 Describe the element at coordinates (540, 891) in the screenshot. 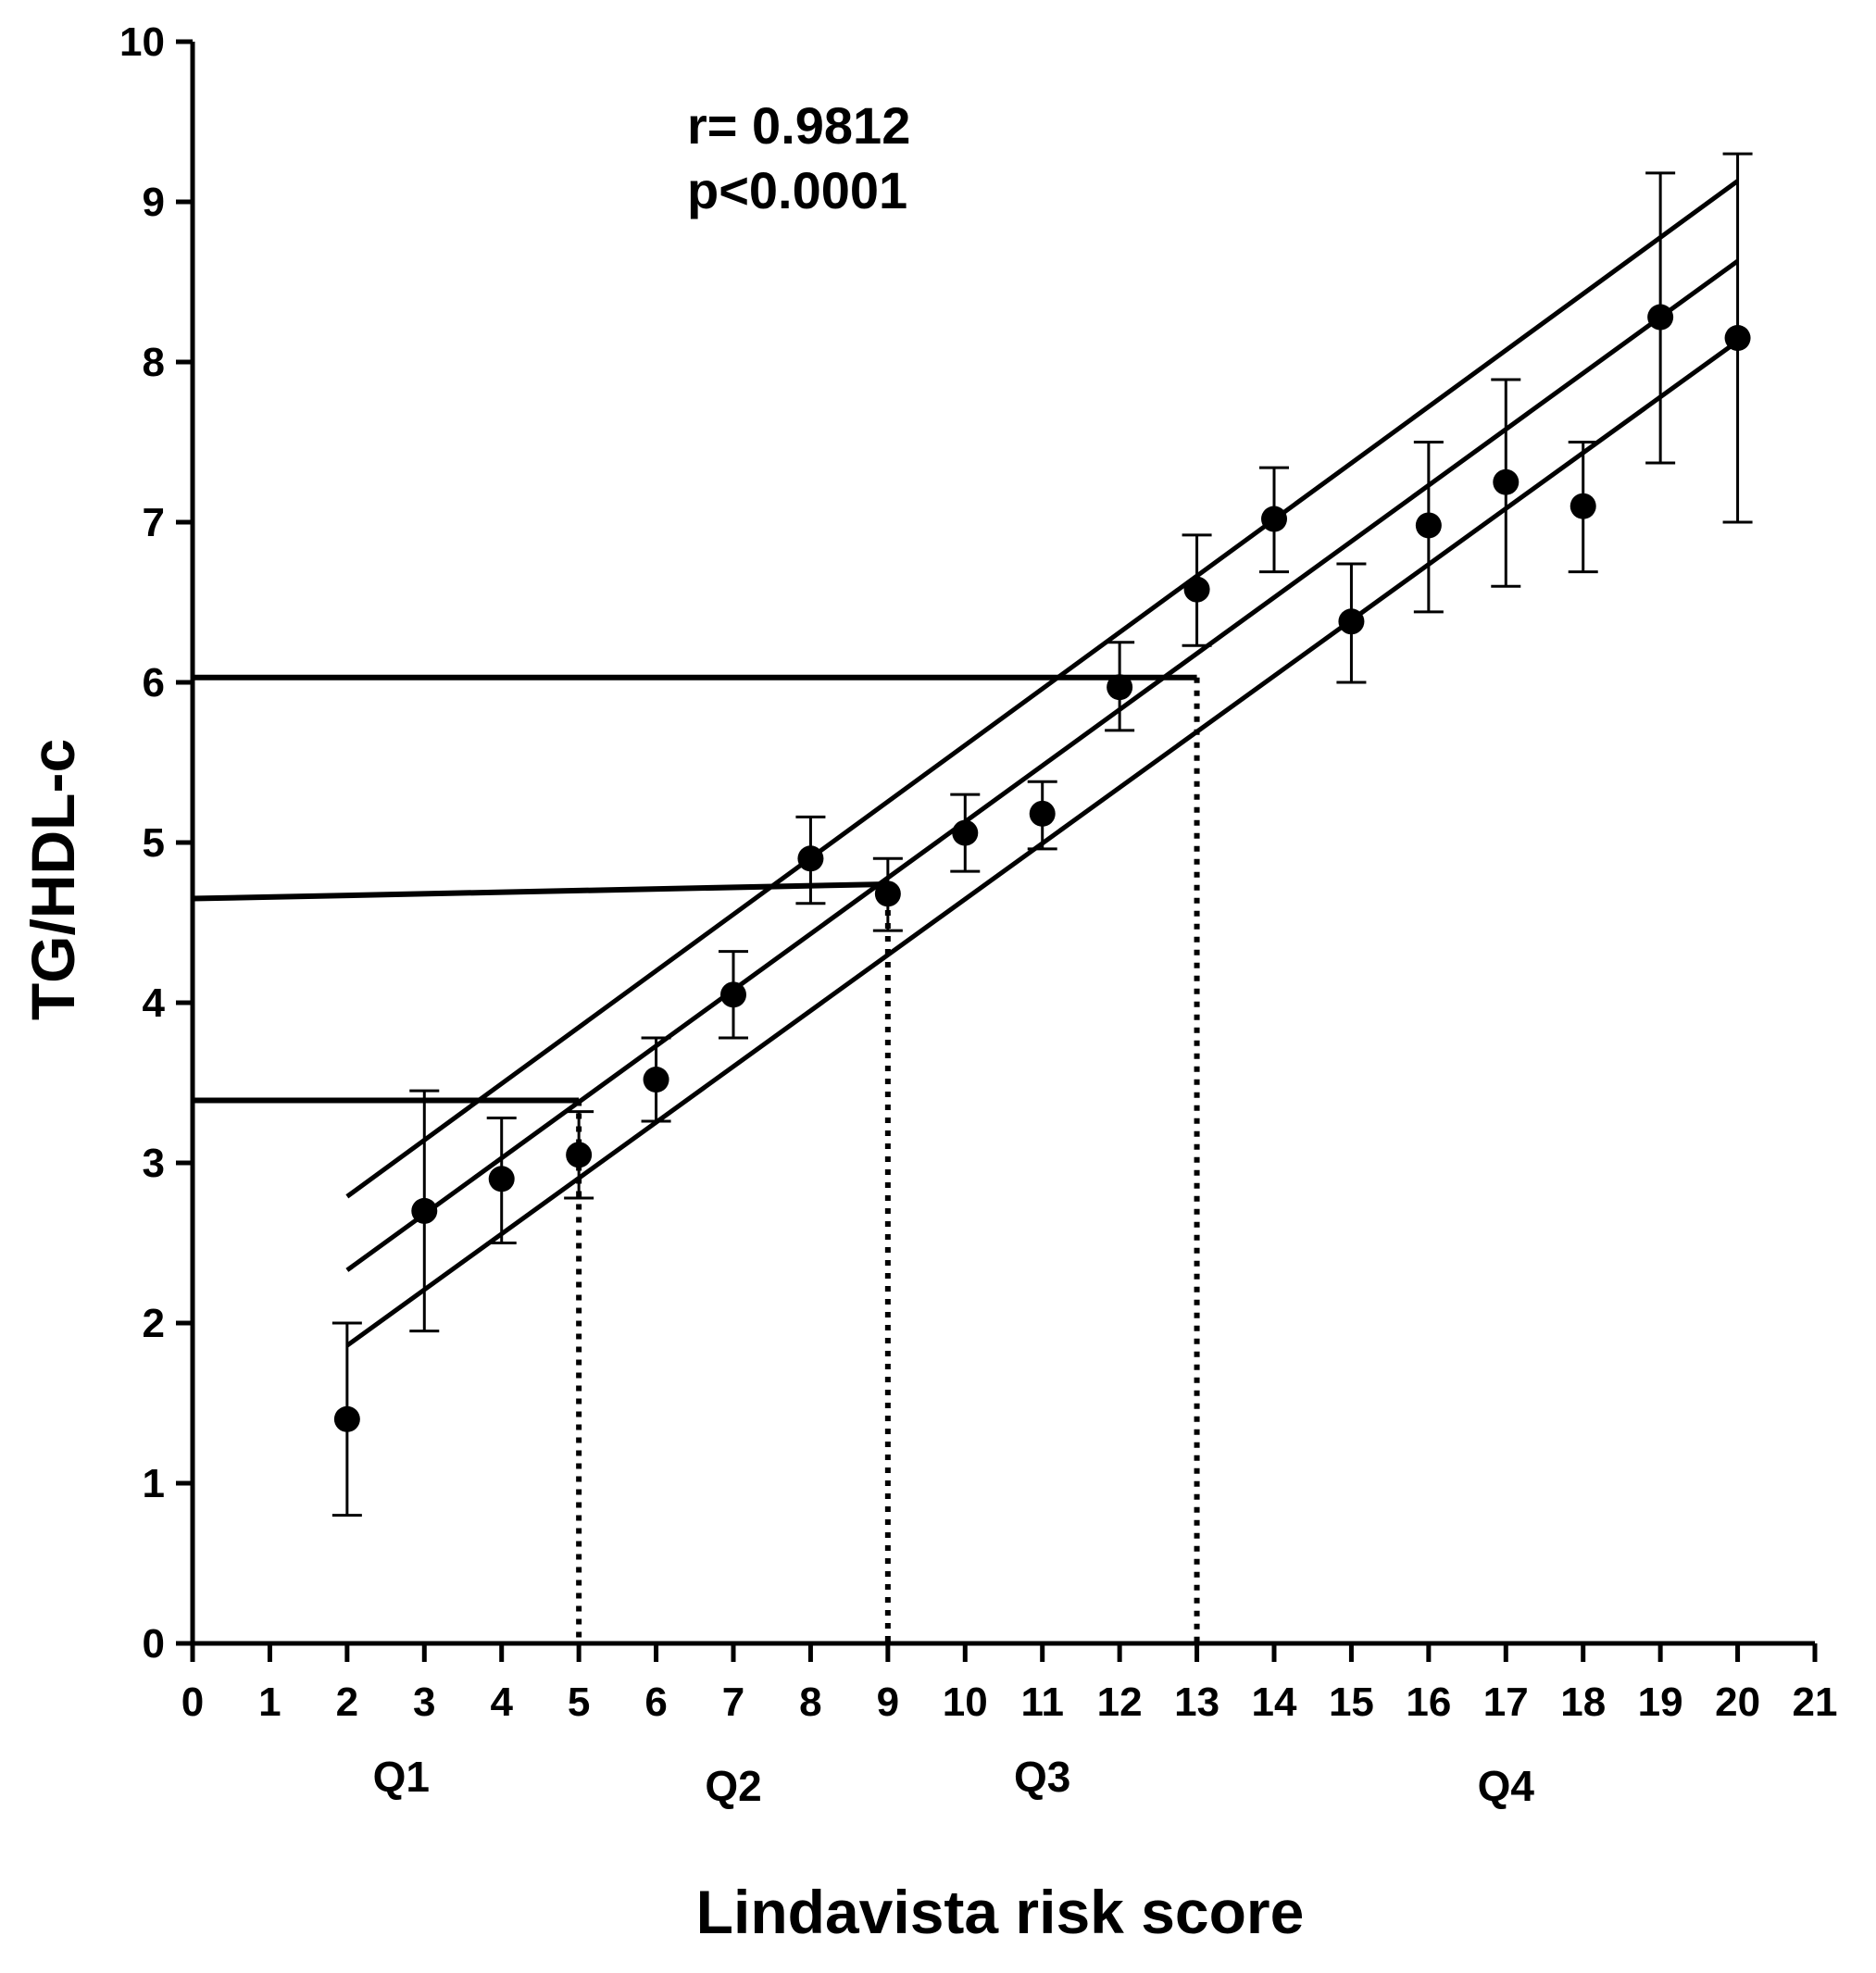

I see `reference-horizontal-line` at that location.